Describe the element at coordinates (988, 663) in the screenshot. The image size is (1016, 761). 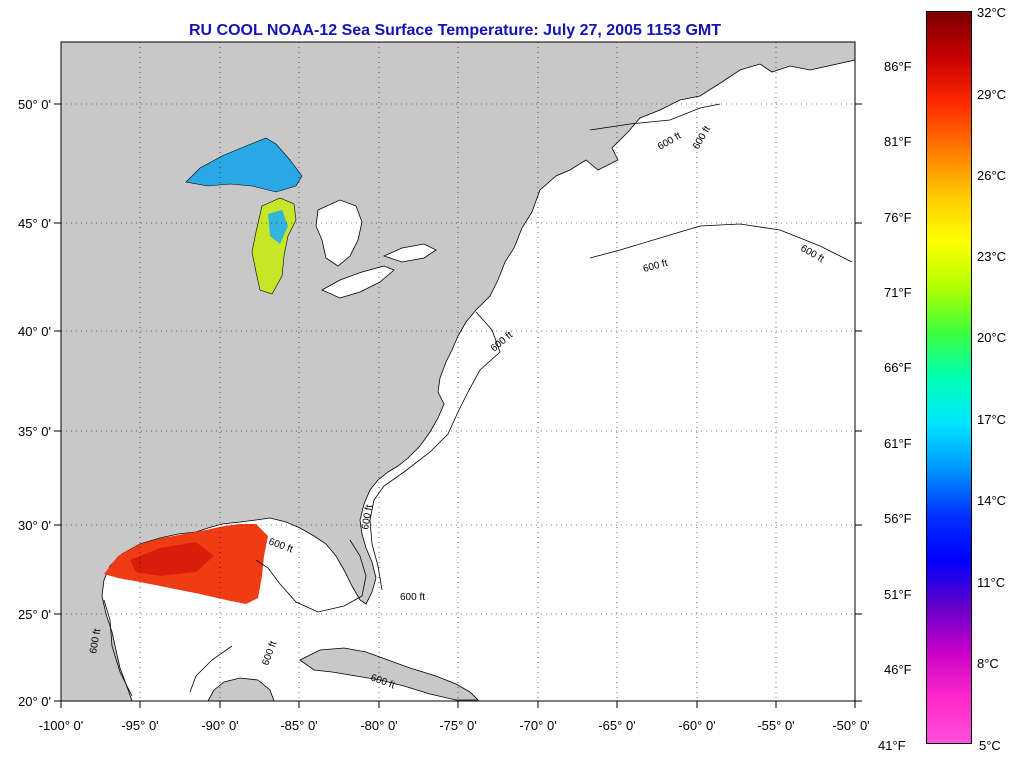
I see `celsius-label: 8°C` at that location.